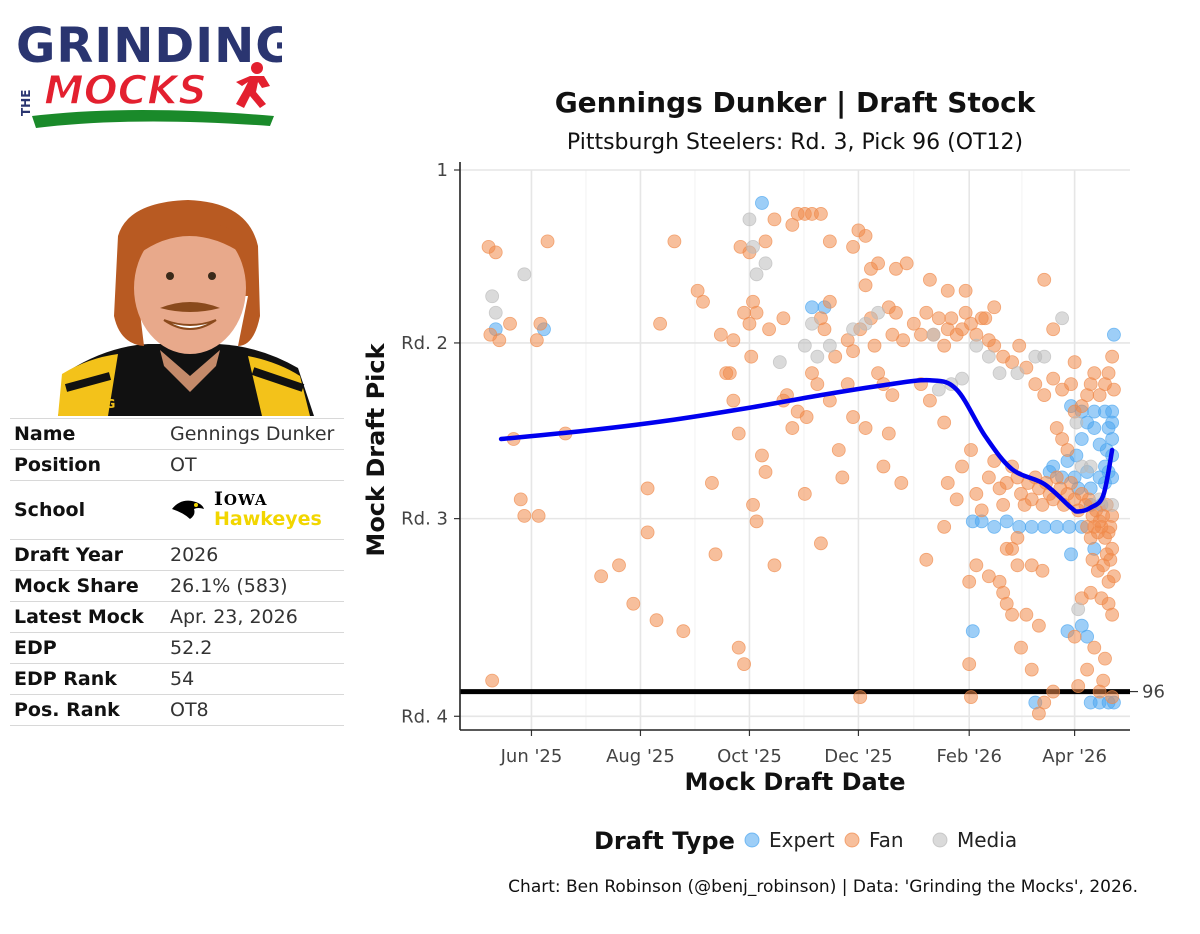 Image resolution: width=1200 pixels, height=934 pixels. I want to click on hawkeye-icon, so click(188, 509).